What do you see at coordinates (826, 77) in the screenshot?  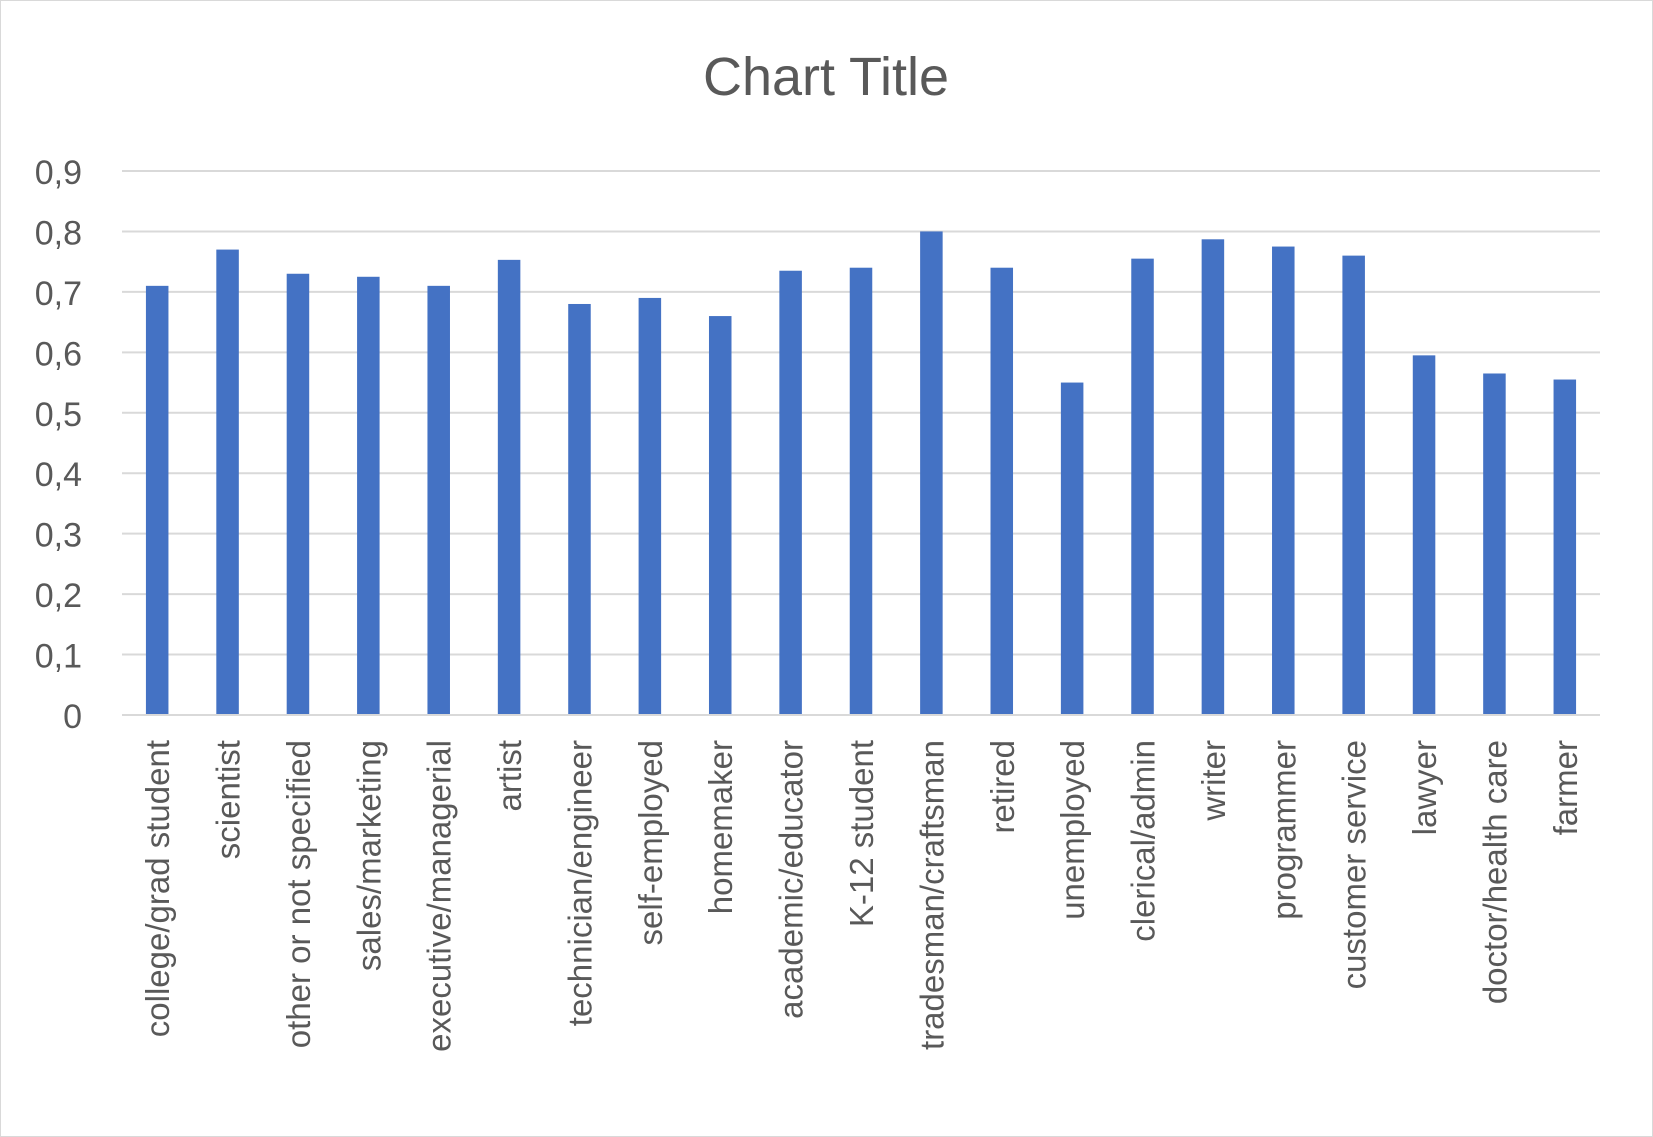 I see `chart-title: Chart Title` at bounding box center [826, 77].